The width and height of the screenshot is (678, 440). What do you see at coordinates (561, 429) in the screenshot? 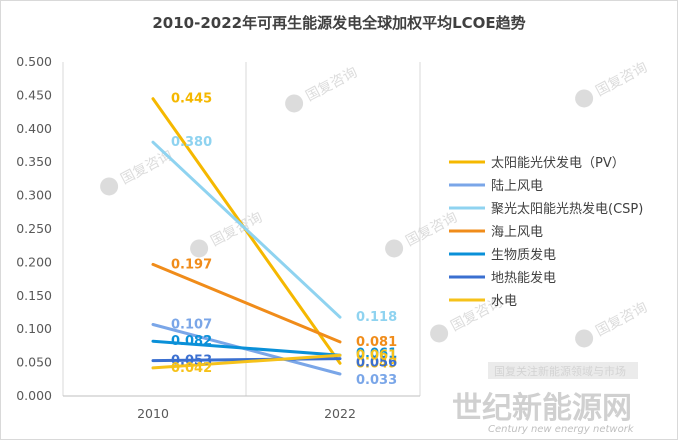
I see `site-watermark-en: Century new energy network` at bounding box center [561, 429].